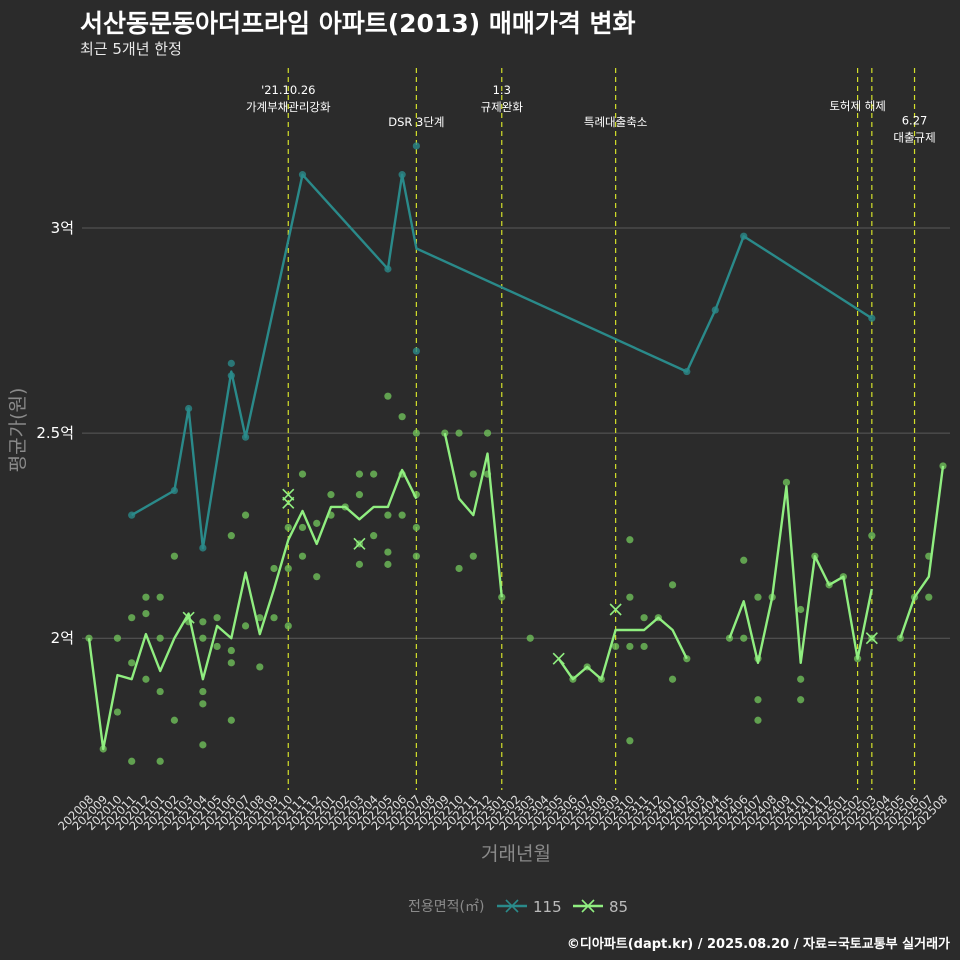  I want to click on event-label: '21.10.26, so click(288, 90).